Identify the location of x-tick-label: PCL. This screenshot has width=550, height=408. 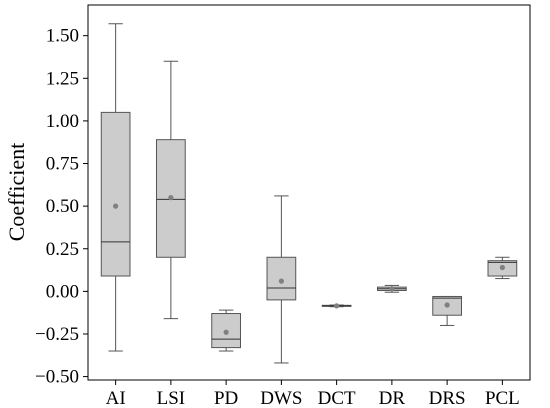
(502, 398).